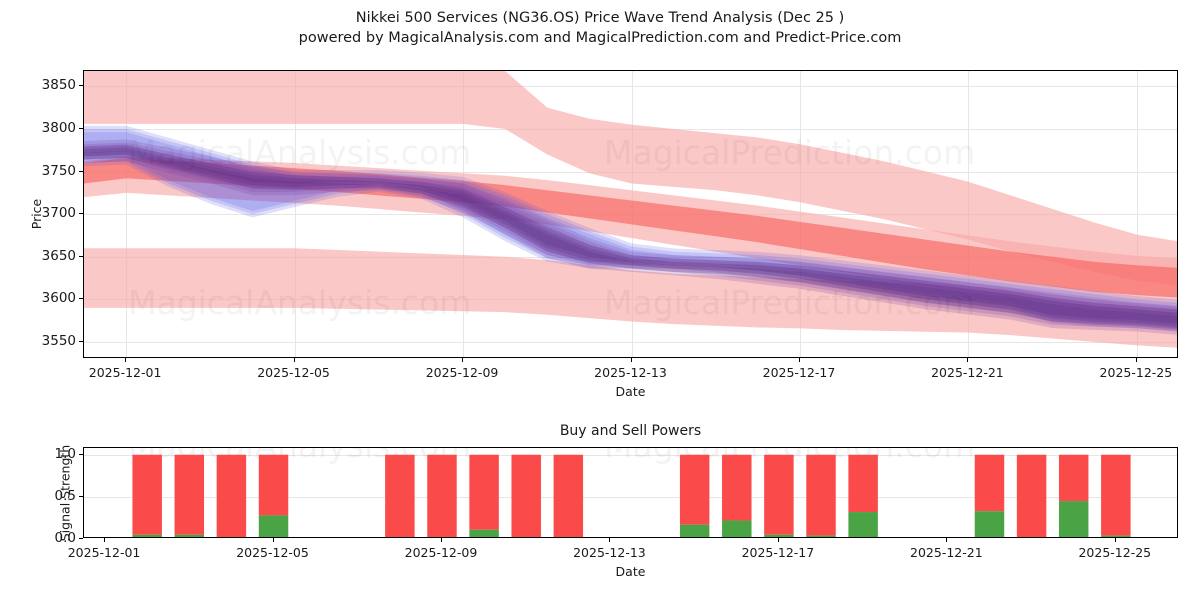 This screenshot has height=600, width=1200. Describe the element at coordinates (58, 298) in the screenshot. I see `price-y-tick-label: 3600` at that location.